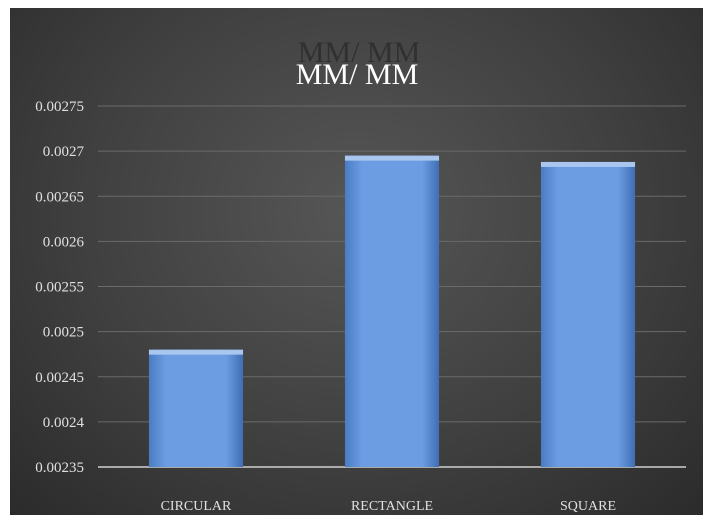 Image resolution: width=713 pixels, height=517 pixels. Describe the element at coordinates (59, 107) in the screenshot. I see `y-tick-label: 0.00275` at that location.